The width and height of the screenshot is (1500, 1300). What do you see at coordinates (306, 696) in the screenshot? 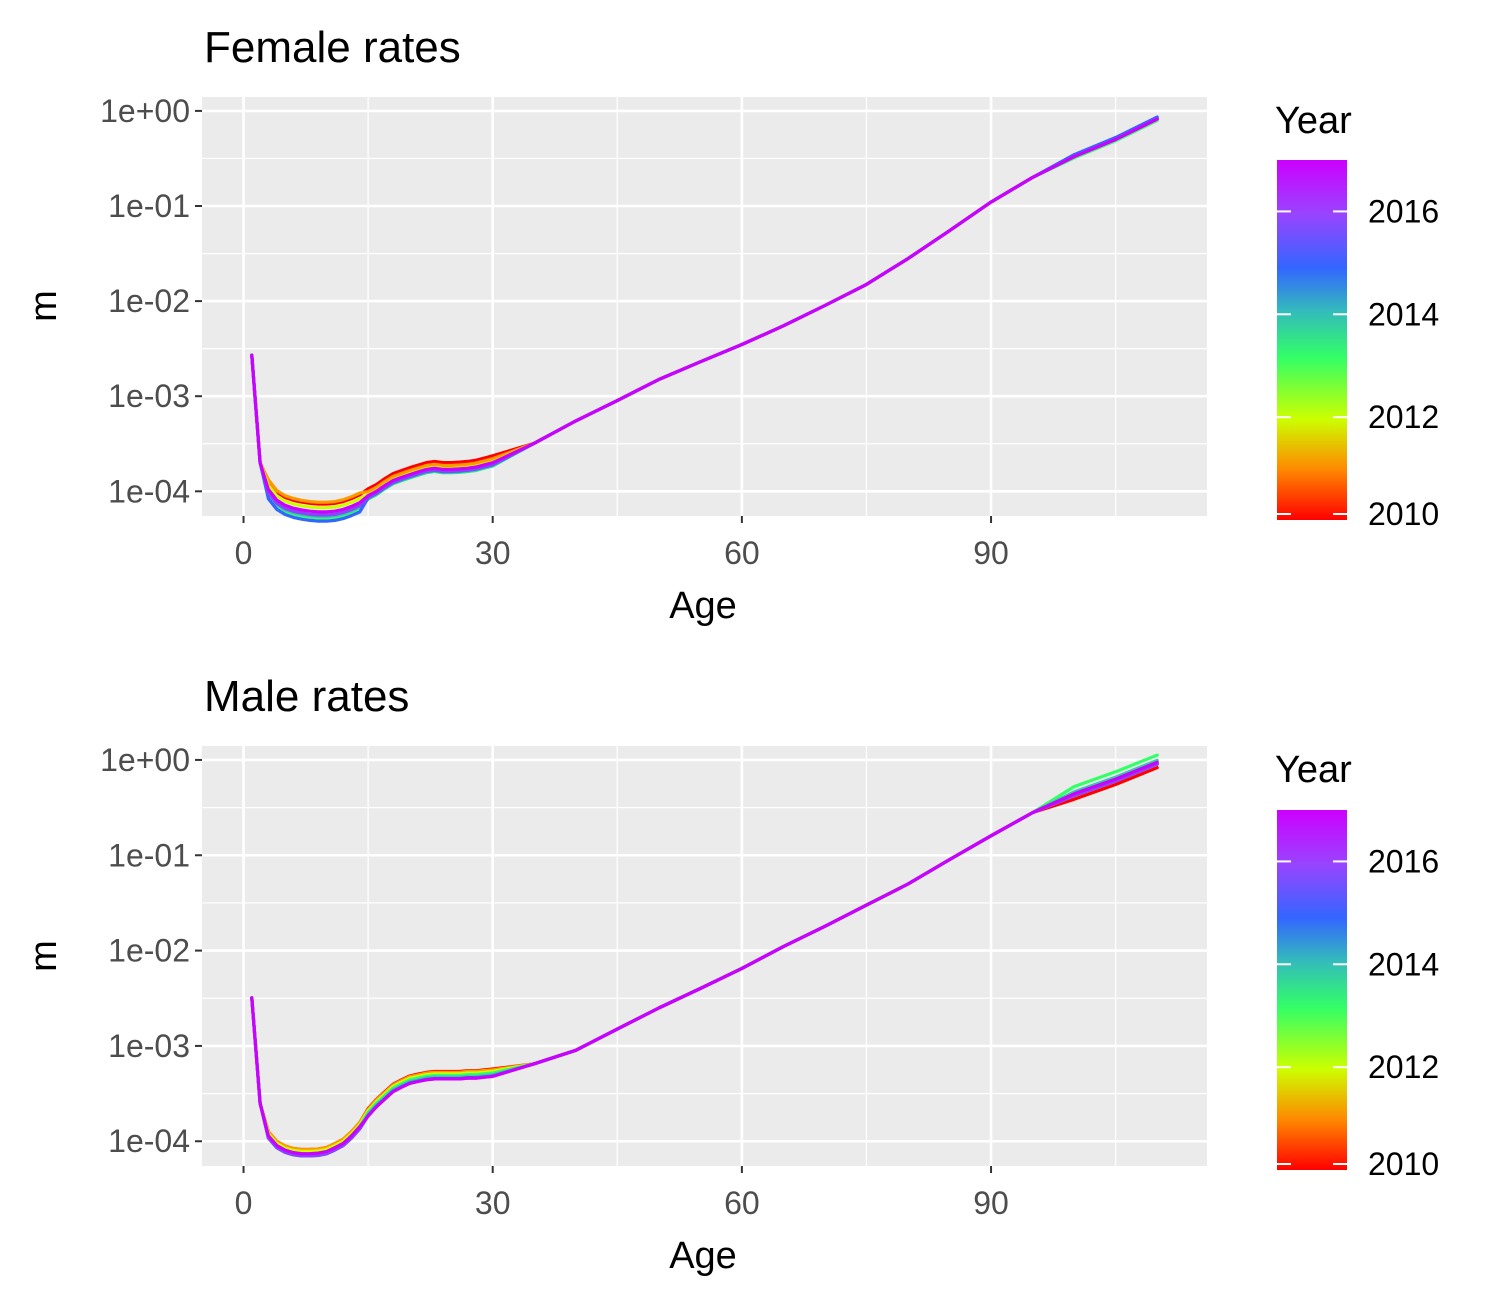
I see `chart-title: Male rates` at bounding box center [306, 696].